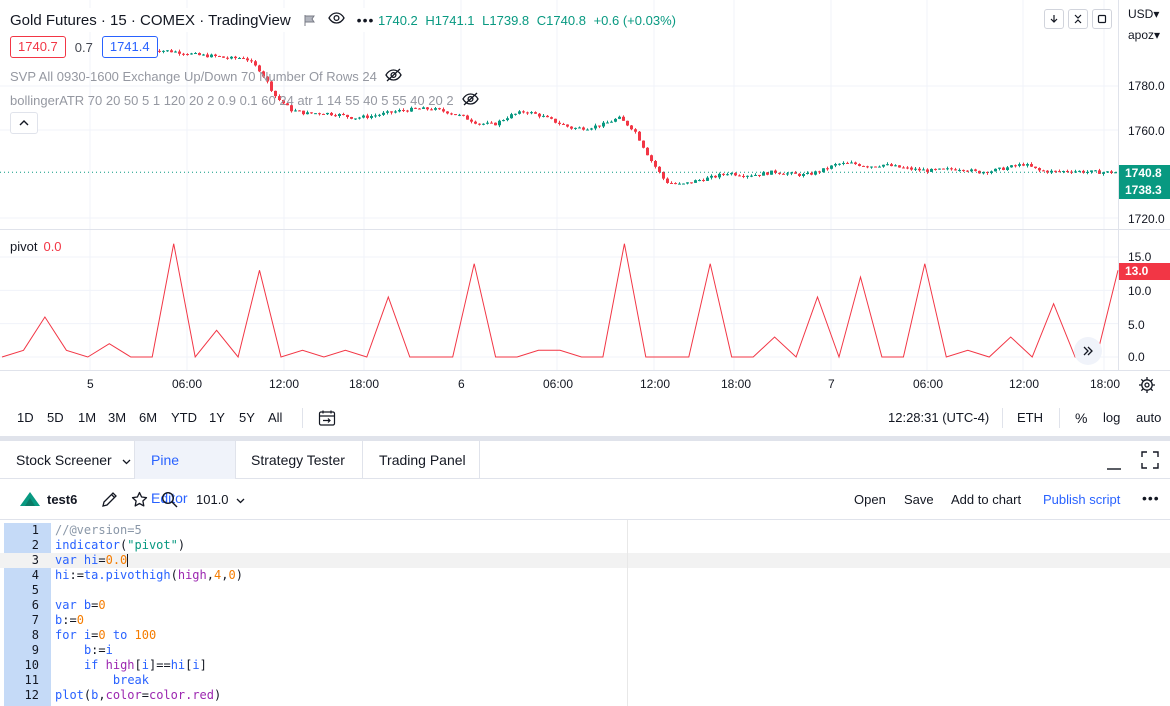 This screenshot has width=1170, height=706. What do you see at coordinates (939, 417) in the screenshot?
I see `clock-display: 12:28:31 (UTC-4)` at bounding box center [939, 417].